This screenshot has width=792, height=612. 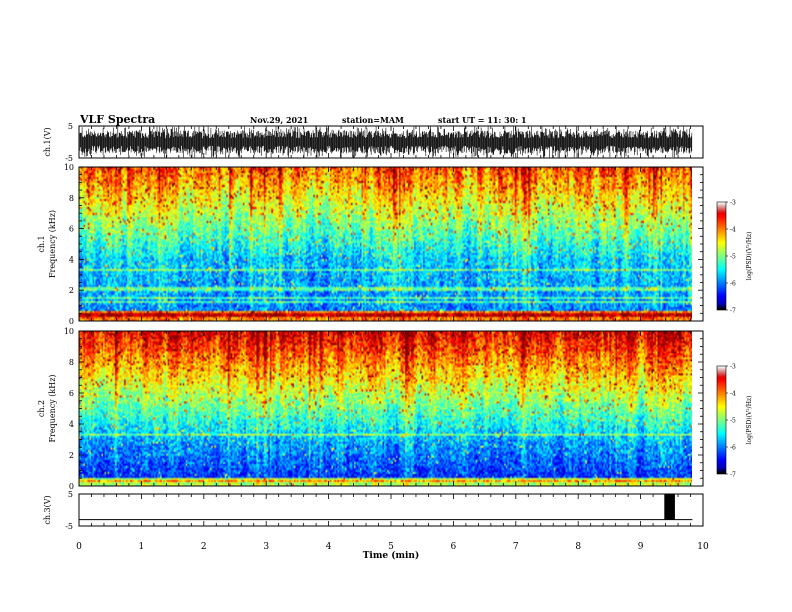 I want to click on time-tick-label: 4, so click(x=329, y=547).